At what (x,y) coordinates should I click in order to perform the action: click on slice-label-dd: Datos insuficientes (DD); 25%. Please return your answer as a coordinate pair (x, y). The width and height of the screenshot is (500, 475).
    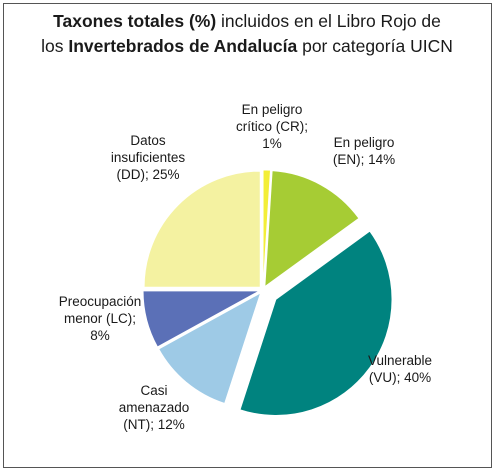
    Looking at the image, I should click on (148, 157).